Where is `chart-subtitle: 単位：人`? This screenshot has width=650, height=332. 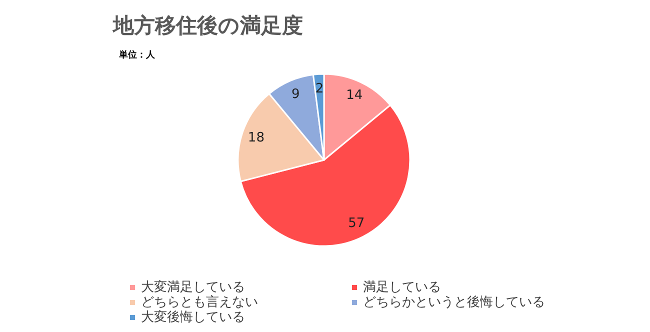 chart-subtitle: 単位：人 is located at coordinates (137, 55).